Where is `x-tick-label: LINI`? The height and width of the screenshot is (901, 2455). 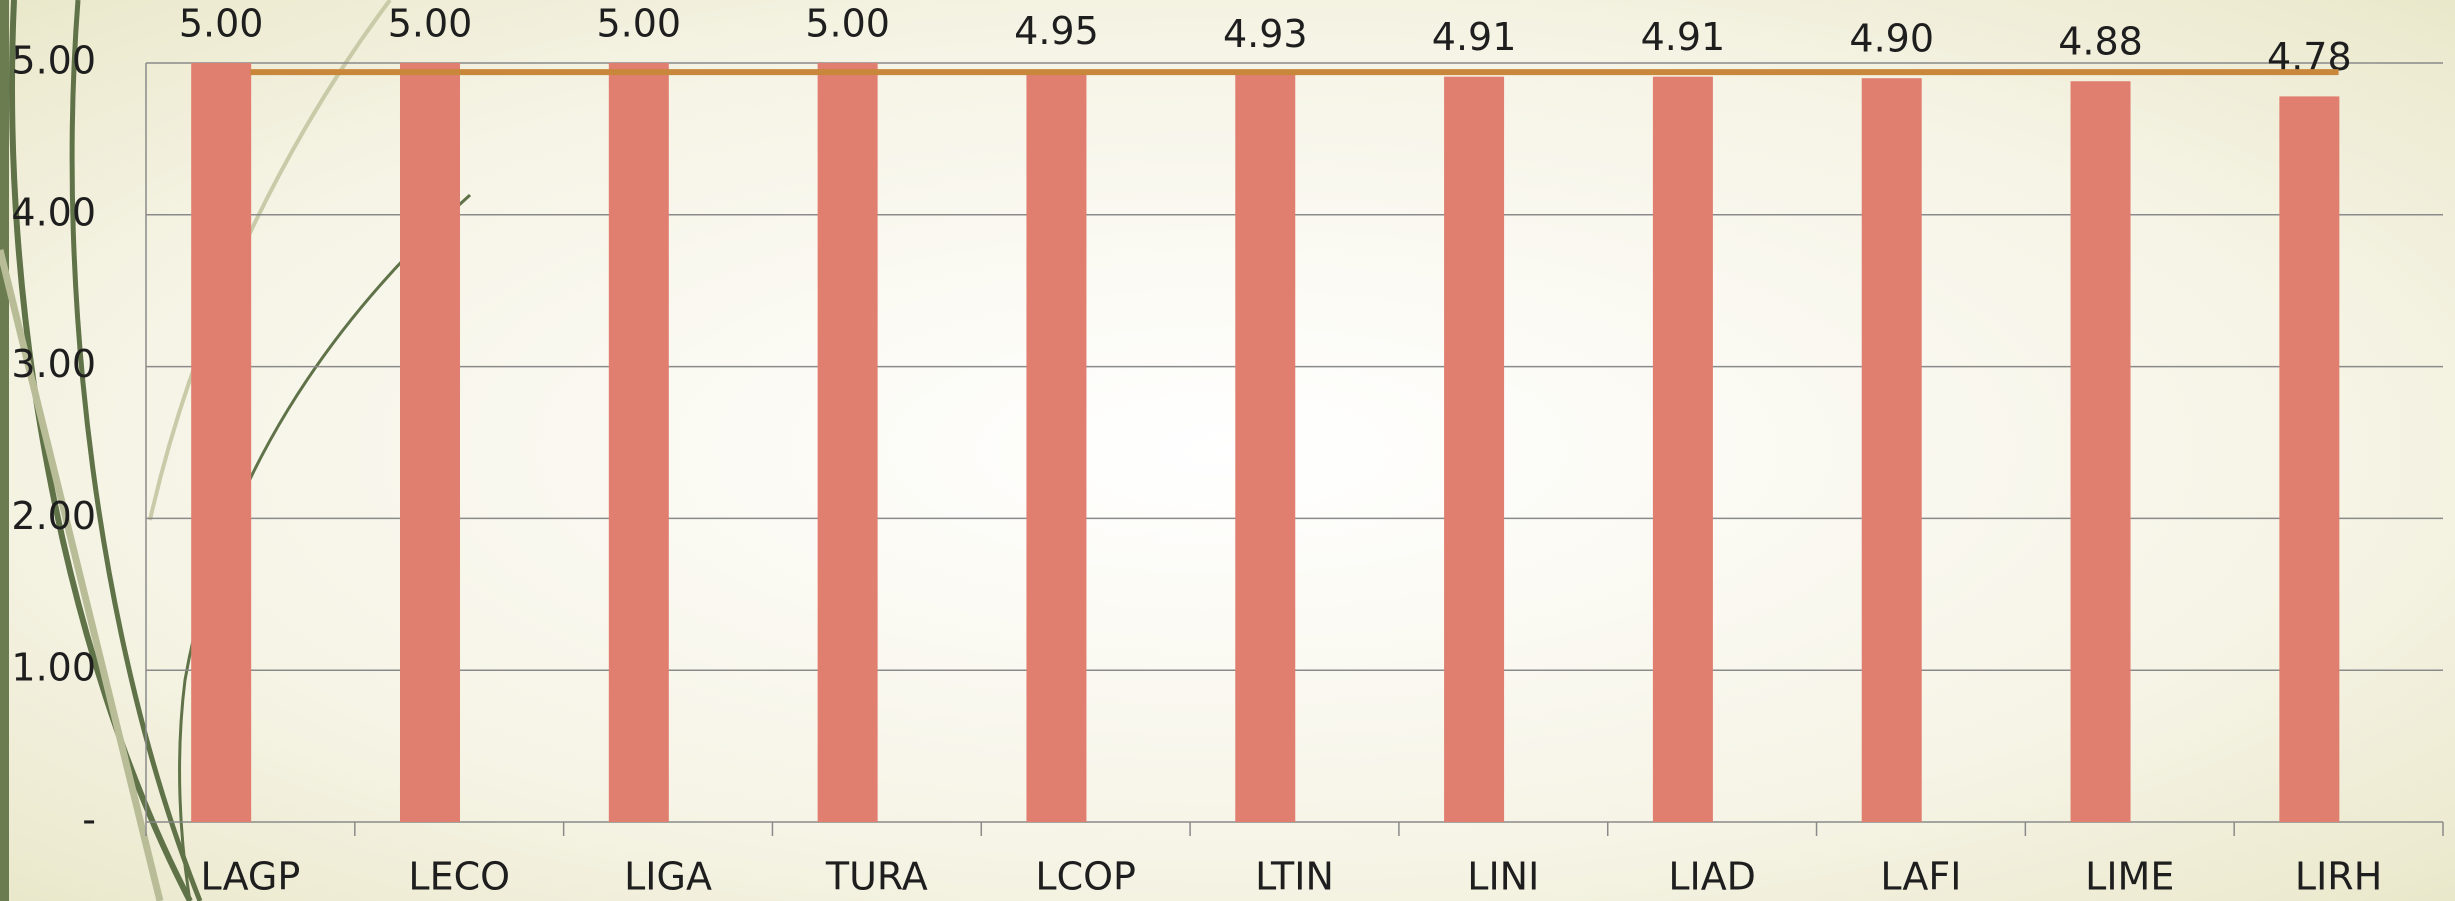
x-tick-label: LINI is located at coordinates (1503, 877).